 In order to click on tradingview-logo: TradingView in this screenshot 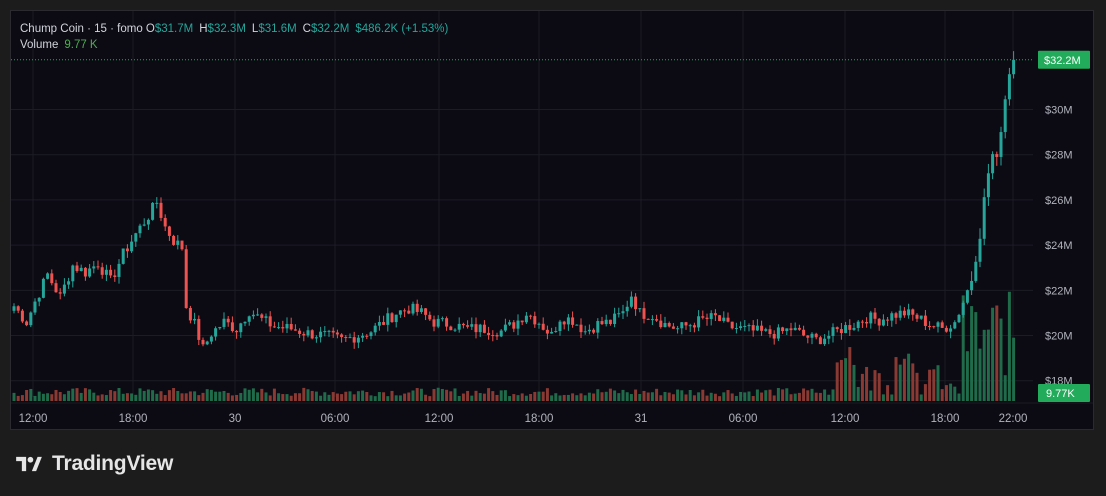, I will do `click(92, 464)`.